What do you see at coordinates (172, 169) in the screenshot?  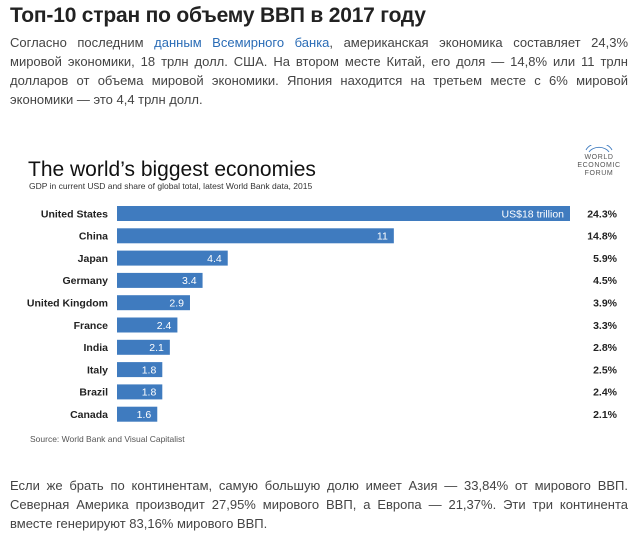 I see `chart-title: The world’s biggest economies` at bounding box center [172, 169].